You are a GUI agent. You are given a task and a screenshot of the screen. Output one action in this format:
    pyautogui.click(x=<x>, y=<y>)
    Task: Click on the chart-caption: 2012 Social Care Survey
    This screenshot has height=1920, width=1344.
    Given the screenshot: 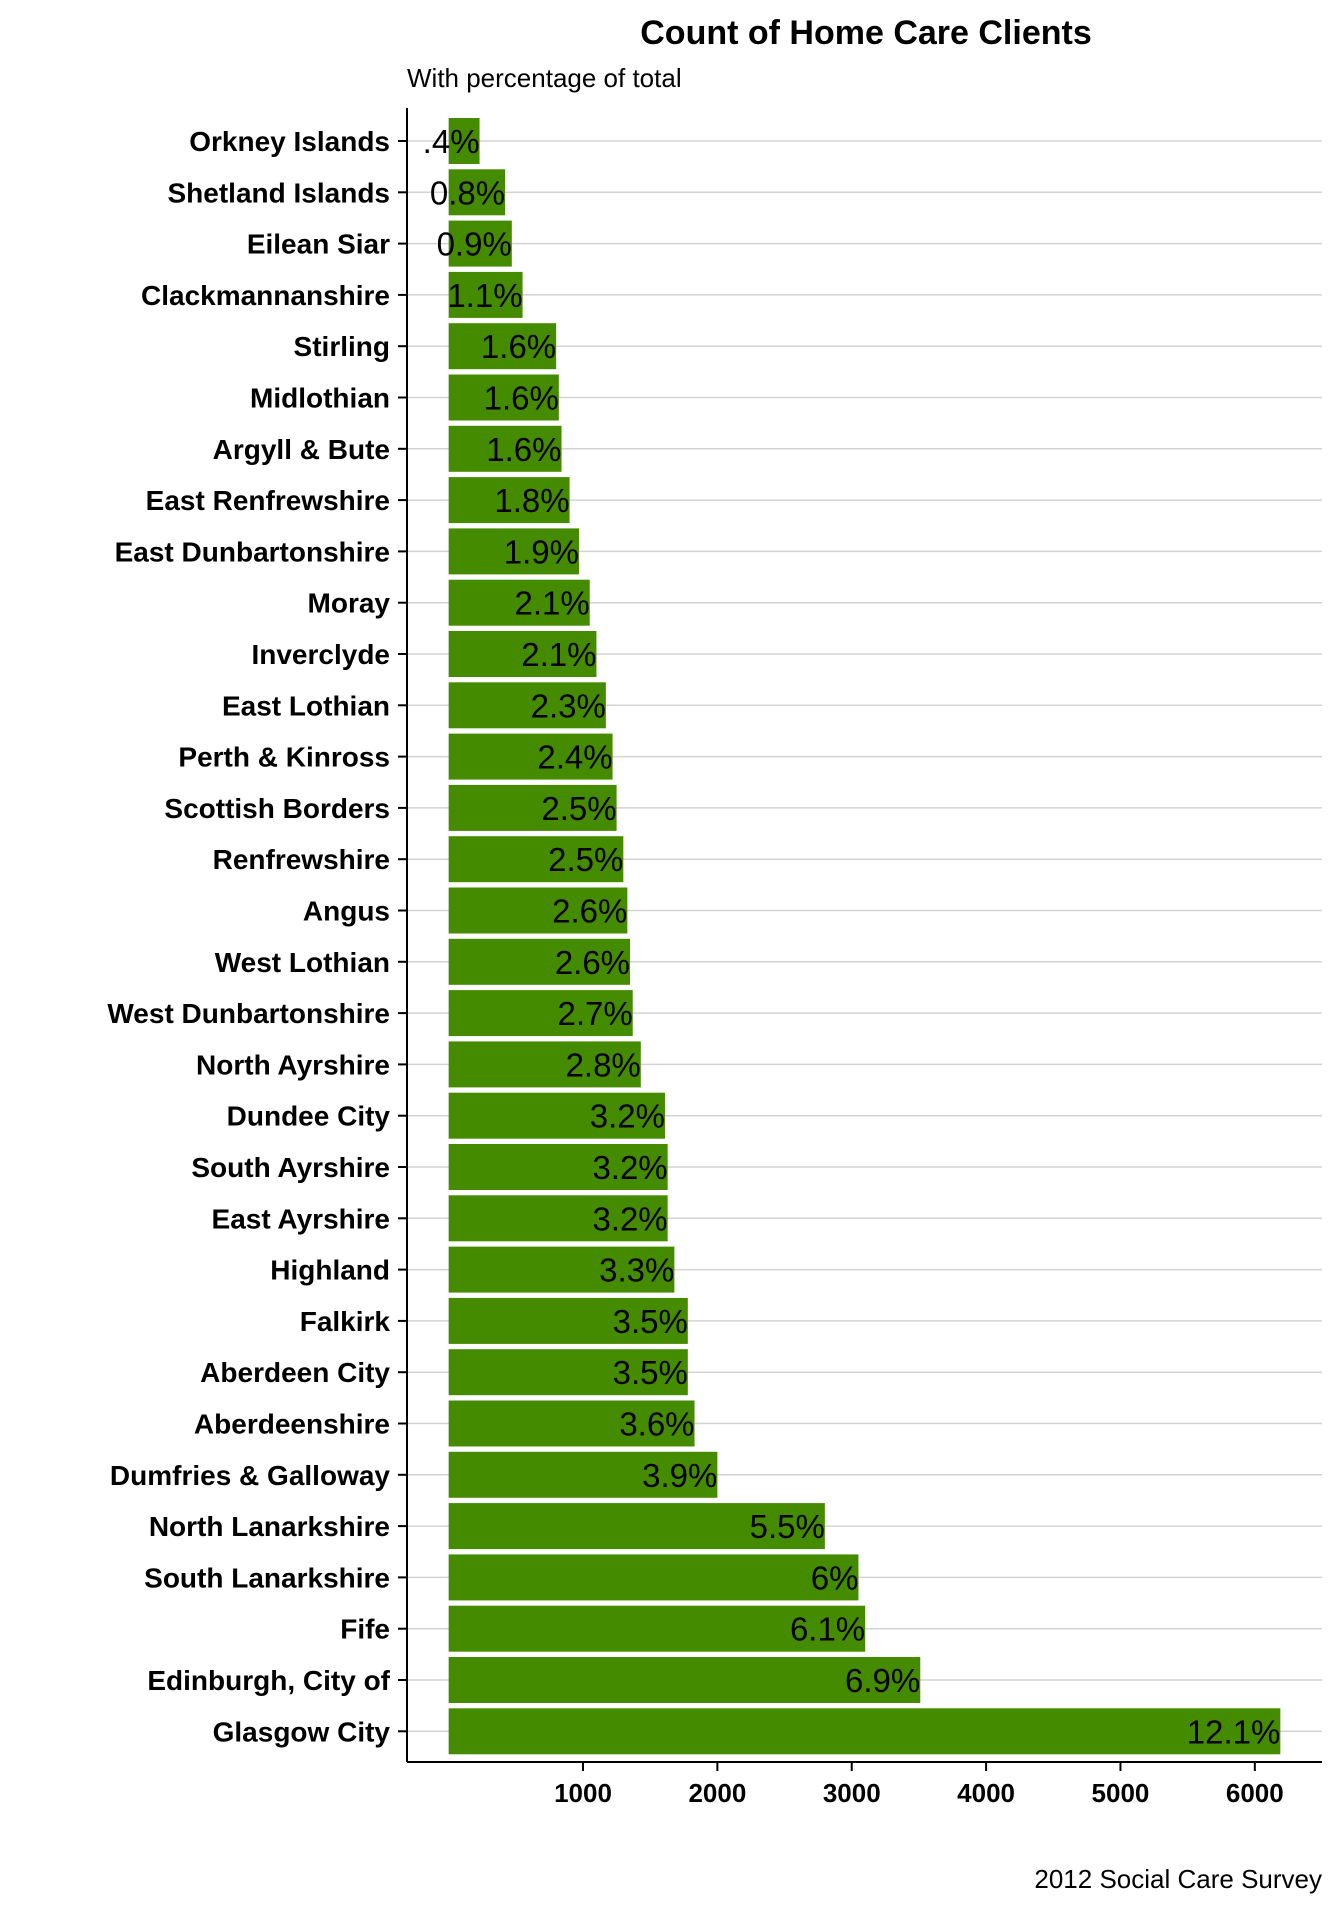 What is the action you would take?
    pyautogui.click(x=1178, y=1879)
    